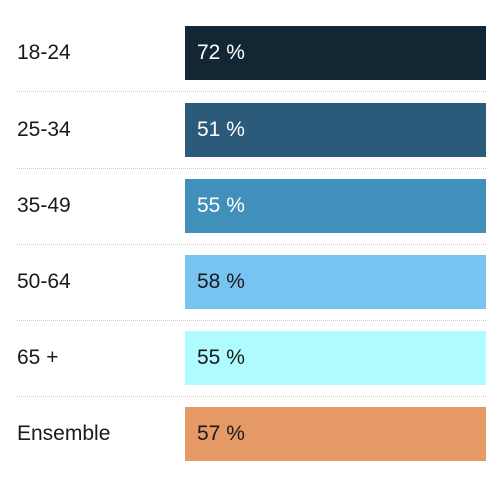  What do you see at coordinates (221, 129) in the screenshot?
I see `value-label: 51 %` at bounding box center [221, 129].